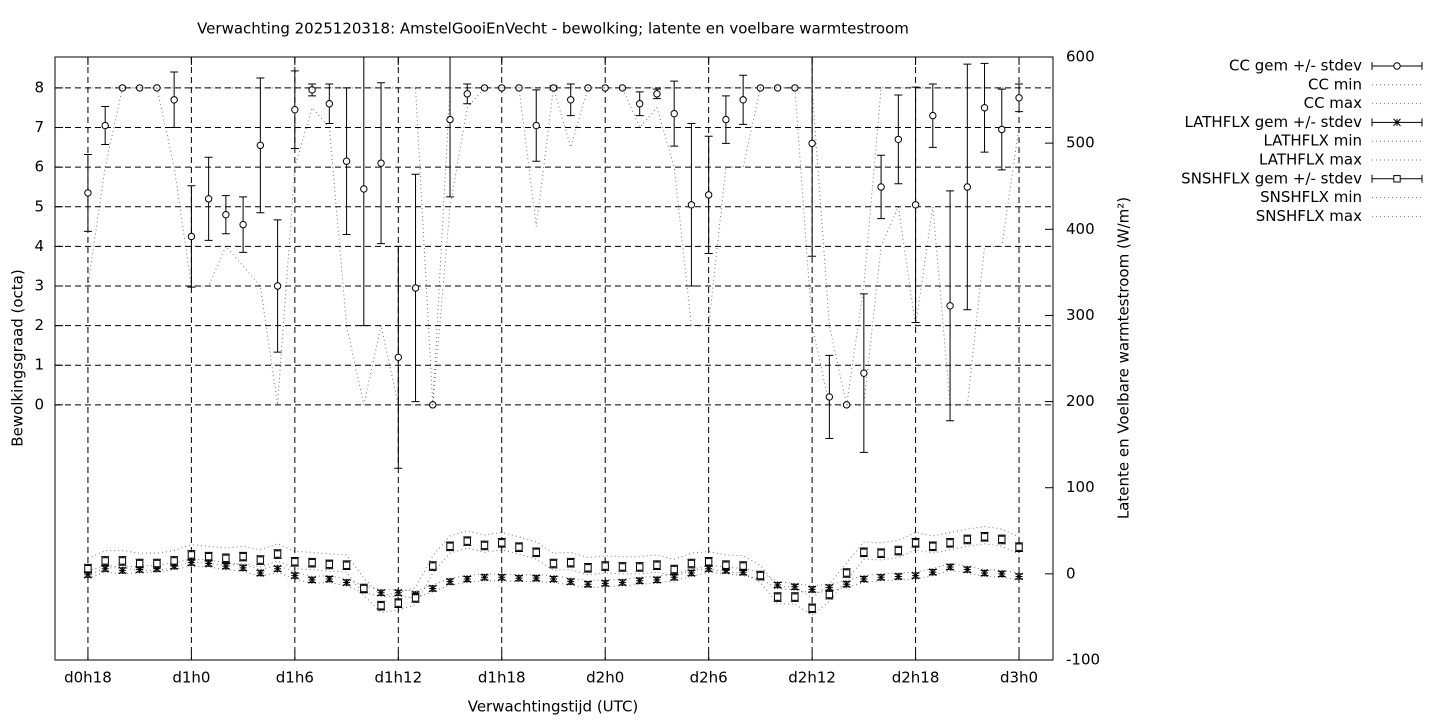 This screenshot has height=720, width=1440. I want to click on y2-tick-label: 400, so click(1080, 229).